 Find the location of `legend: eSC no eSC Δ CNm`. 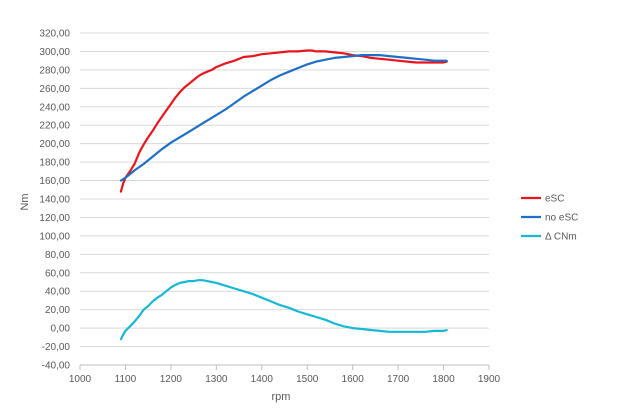

legend: eSC no eSC Δ CNm is located at coordinates (549, 218).